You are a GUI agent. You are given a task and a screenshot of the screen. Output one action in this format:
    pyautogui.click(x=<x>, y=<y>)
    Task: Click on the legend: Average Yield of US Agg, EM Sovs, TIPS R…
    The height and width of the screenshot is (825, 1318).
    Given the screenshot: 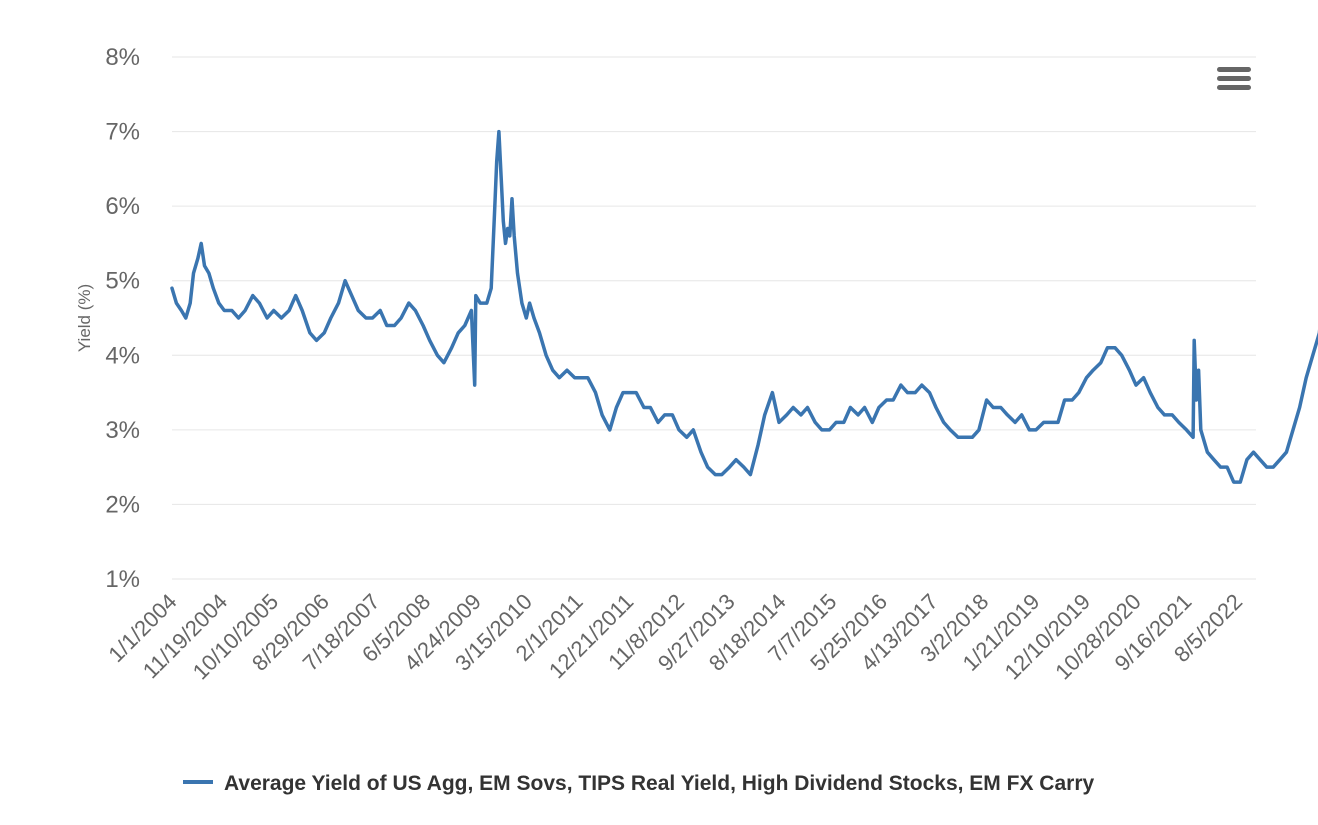 What is the action you would take?
    pyautogui.click(x=638, y=783)
    